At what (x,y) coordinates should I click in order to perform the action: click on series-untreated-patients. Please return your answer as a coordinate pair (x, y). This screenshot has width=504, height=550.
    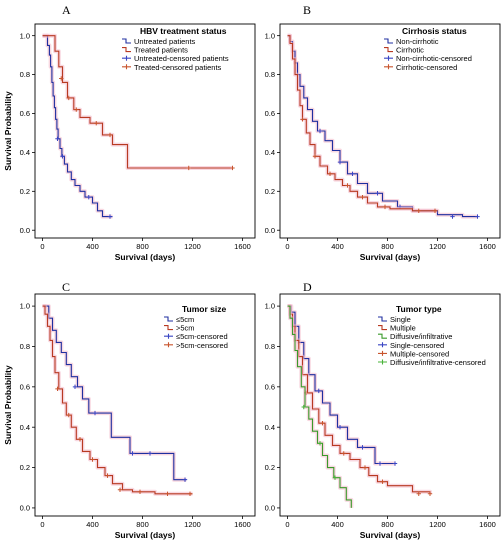
    Looking at the image, I should click on (77, 126).